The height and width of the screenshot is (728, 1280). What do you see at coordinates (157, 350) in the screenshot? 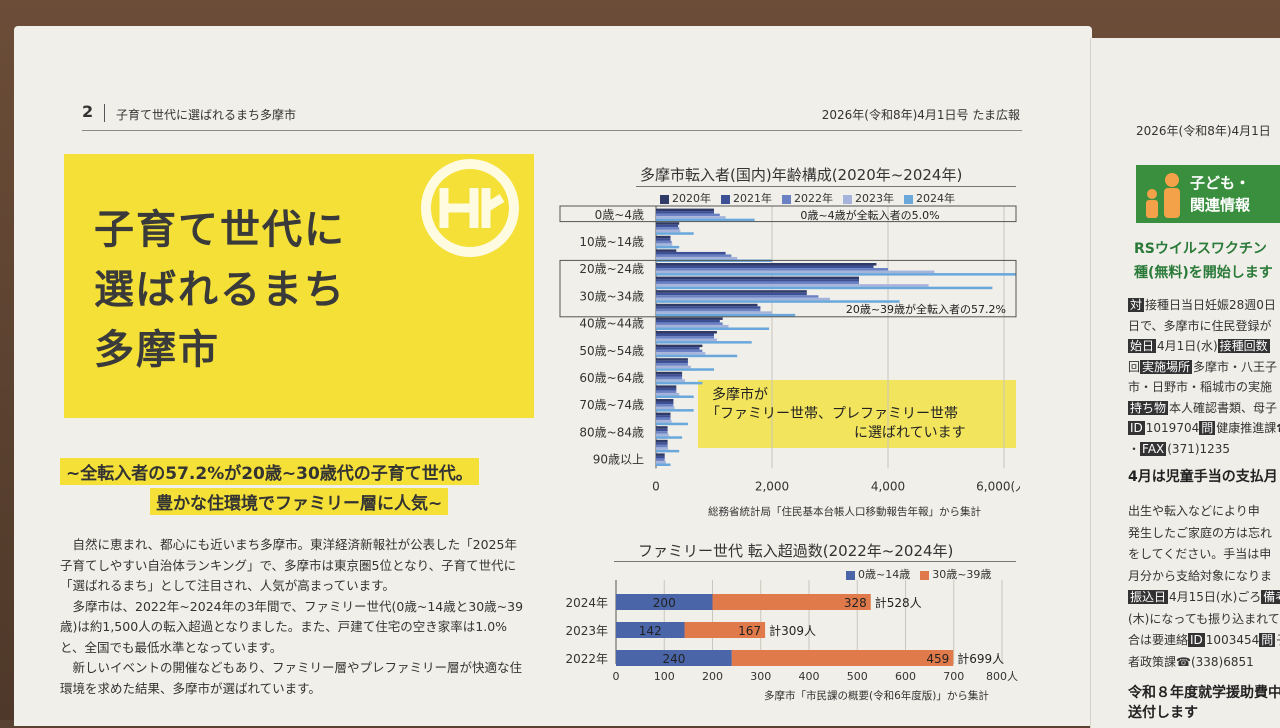
I see `hero-title-line: 多摩市` at bounding box center [157, 350].